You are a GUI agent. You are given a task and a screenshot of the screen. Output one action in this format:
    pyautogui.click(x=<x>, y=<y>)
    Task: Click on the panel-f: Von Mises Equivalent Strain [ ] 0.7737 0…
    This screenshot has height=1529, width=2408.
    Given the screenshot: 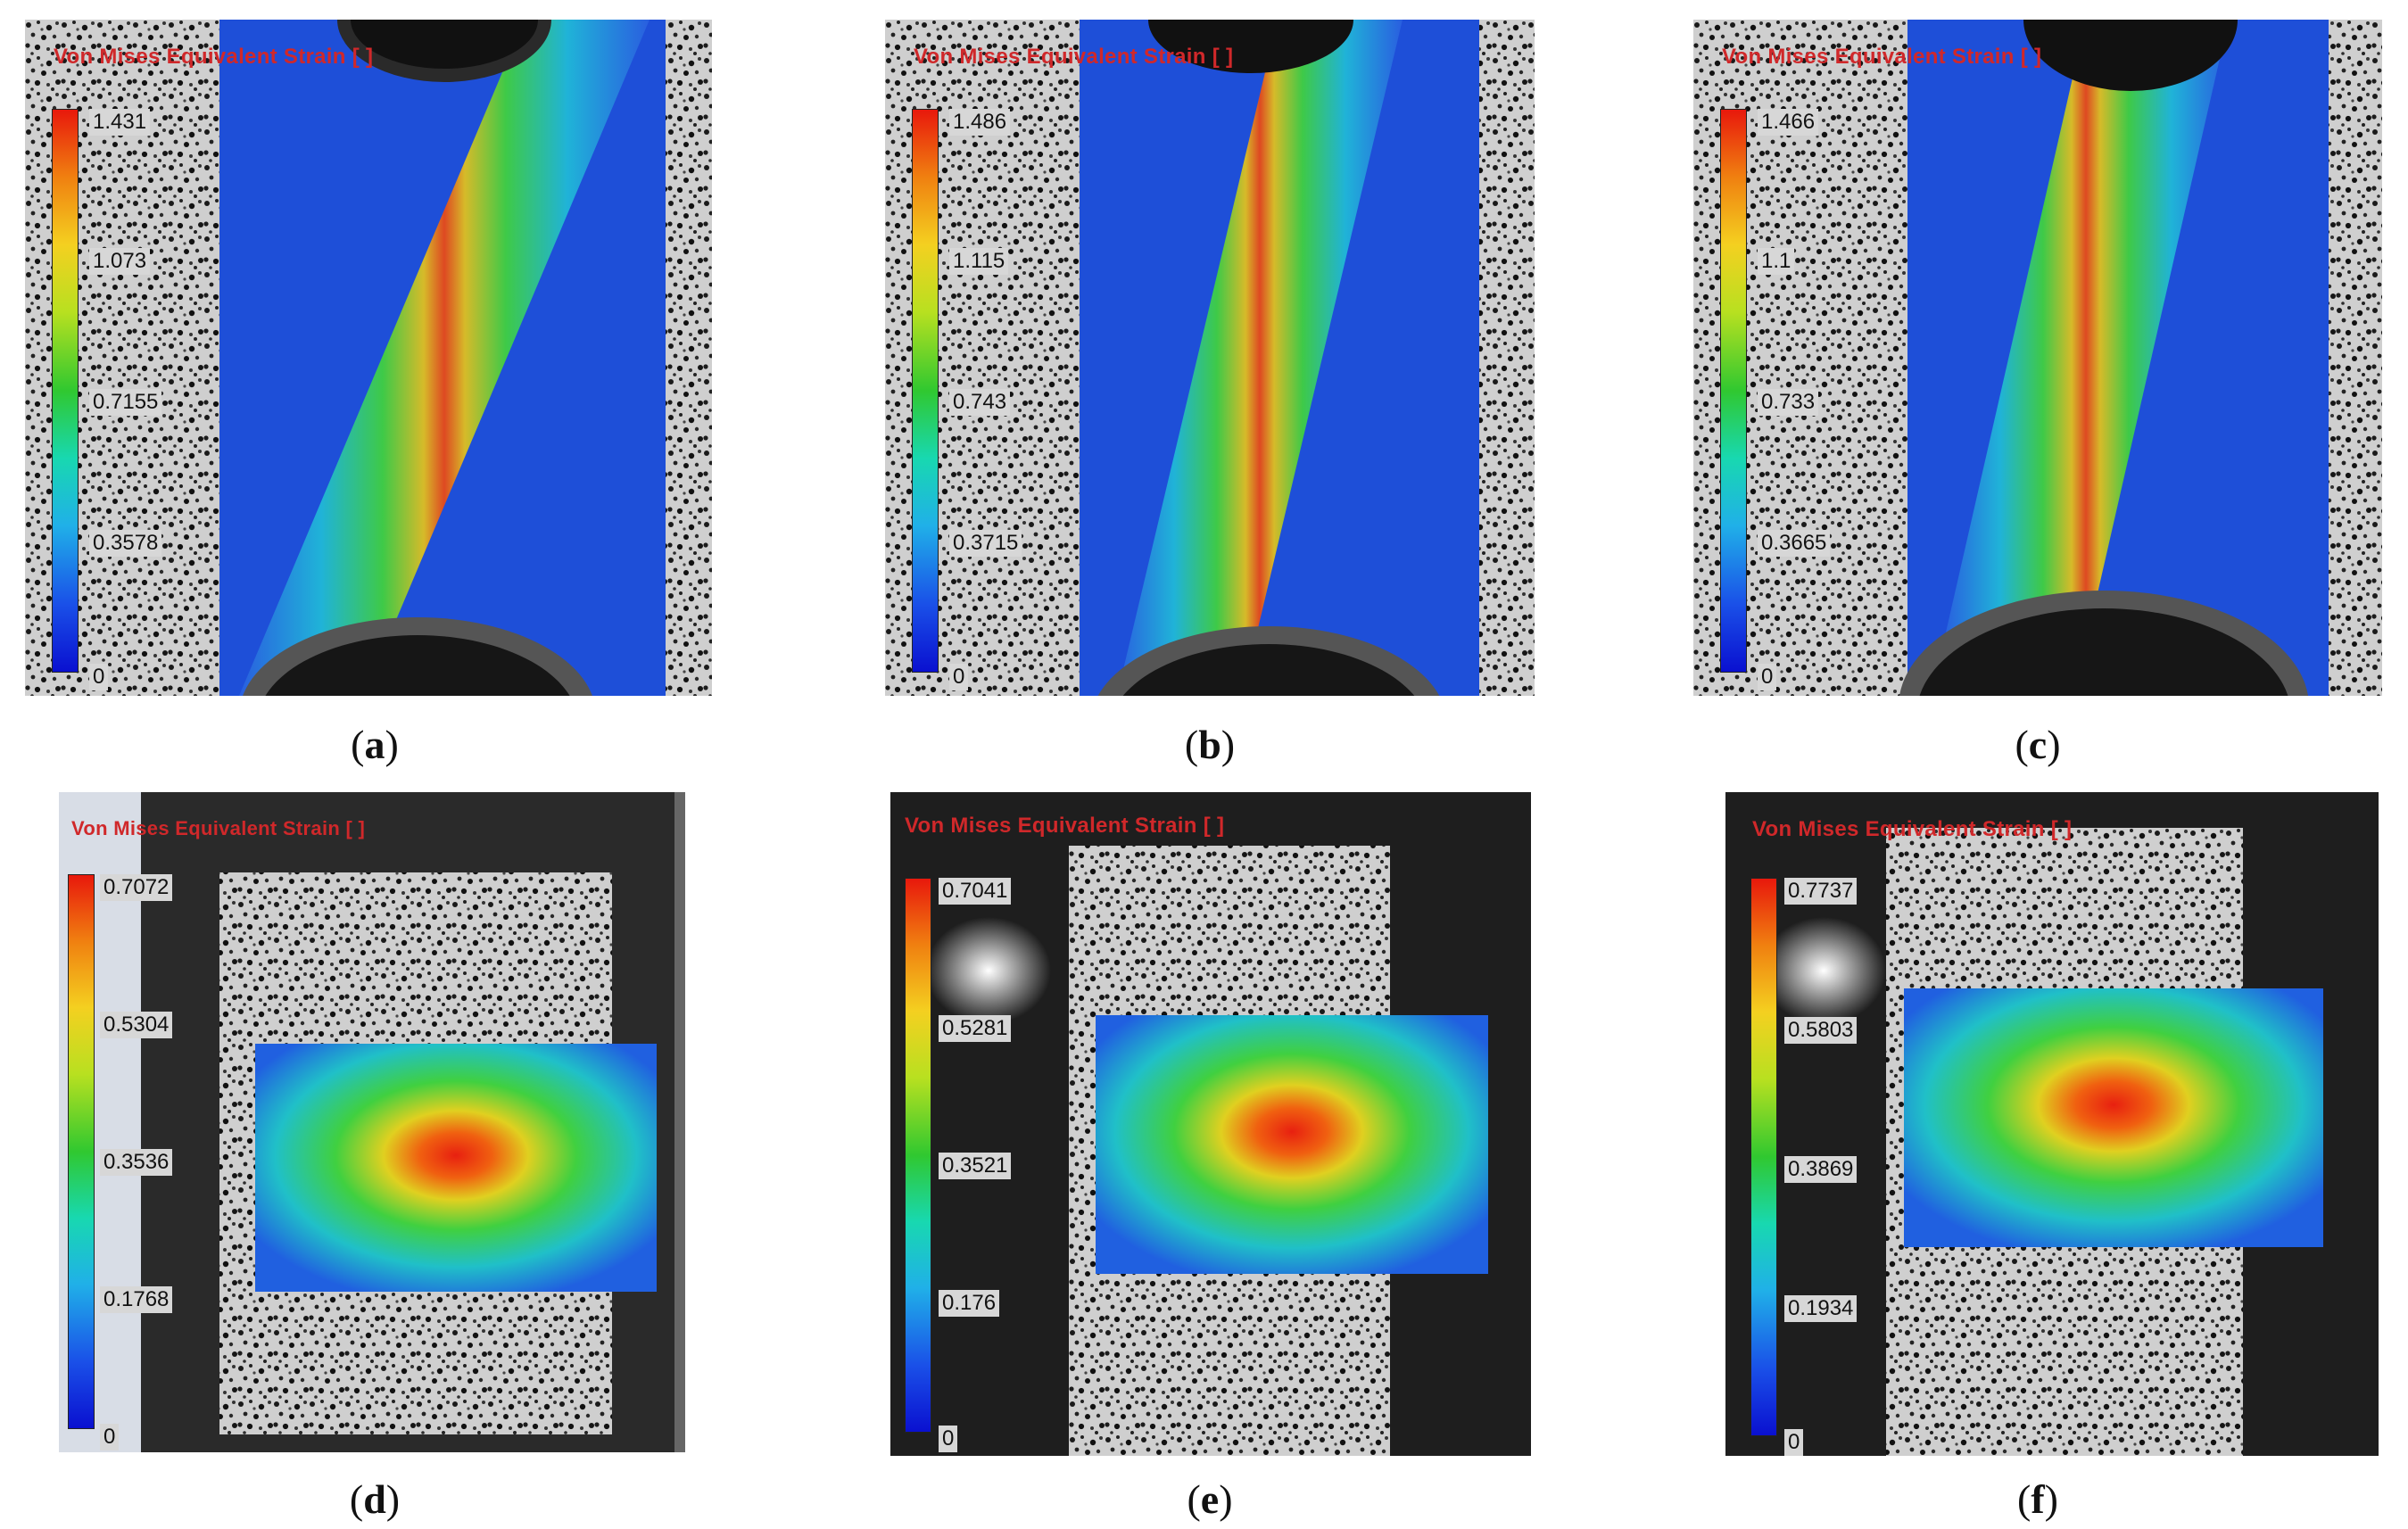 What is the action you would take?
    pyautogui.click(x=2052, y=1124)
    